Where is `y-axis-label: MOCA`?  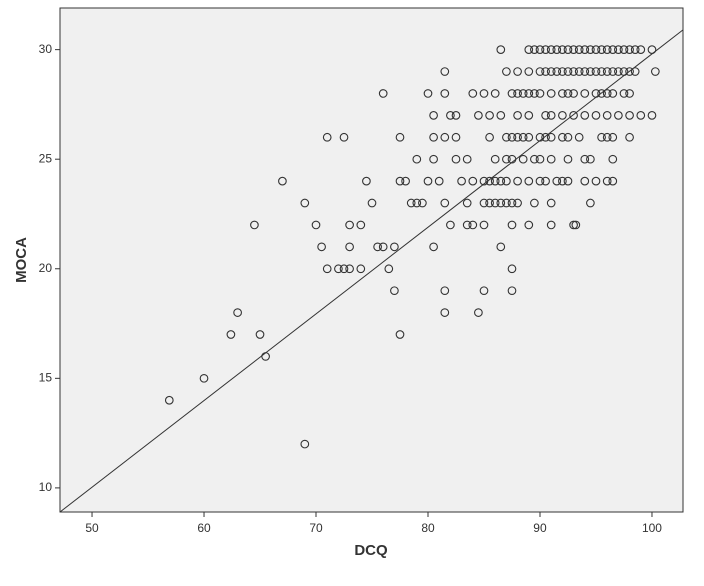
y-axis-label: MOCA is located at coordinates (21, 260).